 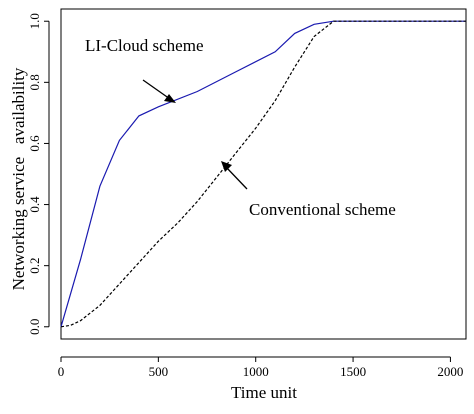 I want to click on arrow-li-cloud, so click(x=159, y=91).